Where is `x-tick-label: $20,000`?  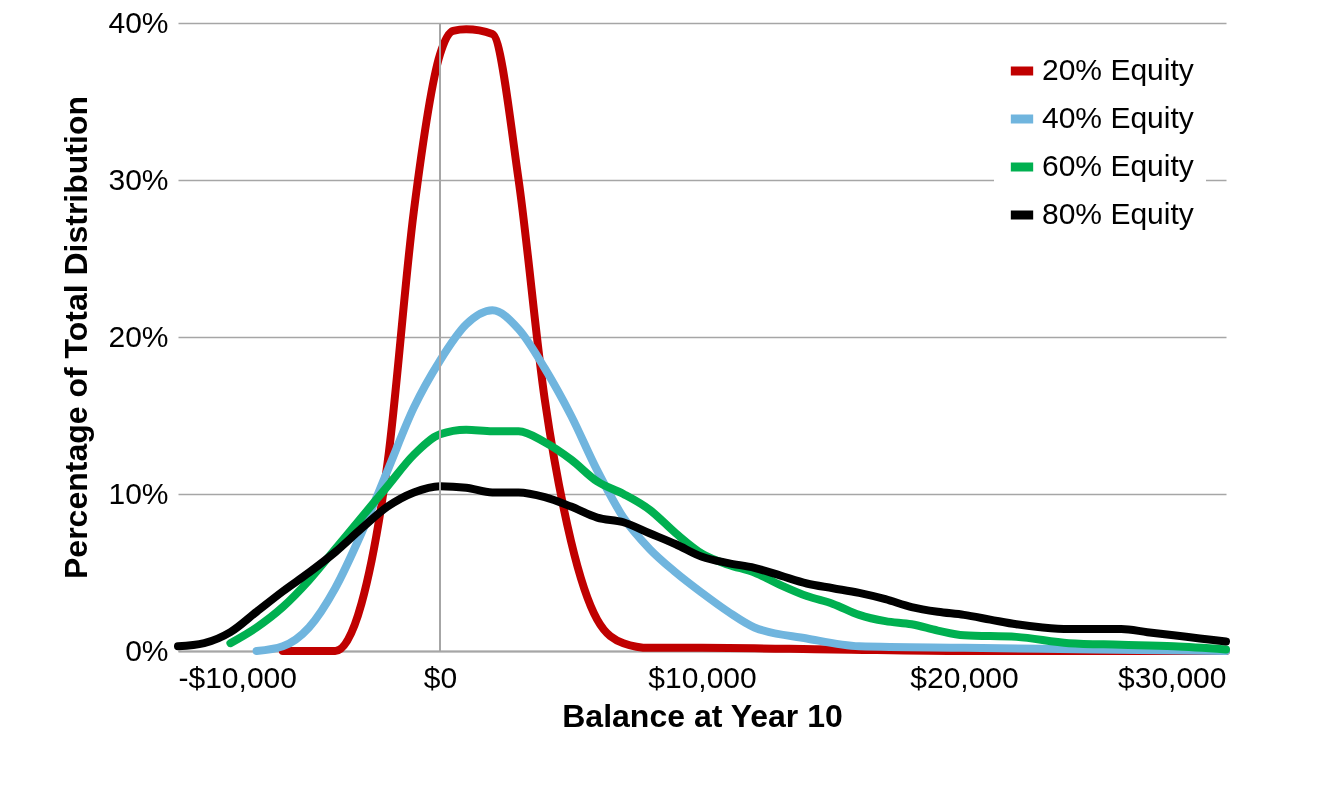 x-tick-label: $20,000 is located at coordinates (964, 677).